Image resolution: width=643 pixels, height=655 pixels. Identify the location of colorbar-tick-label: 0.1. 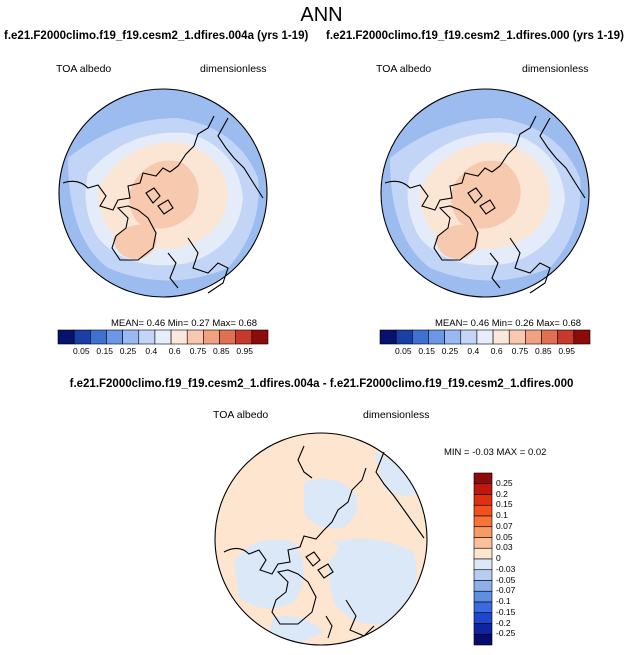
(502, 515).